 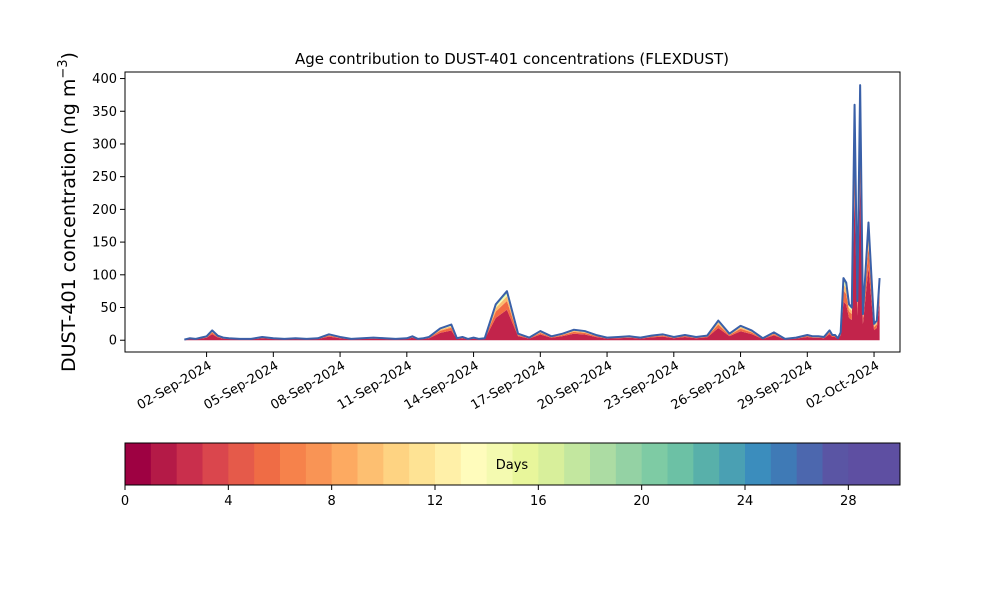 What do you see at coordinates (104, 243) in the screenshot?
I see `y-tick-label: 150` at bounding box center [104, 243].